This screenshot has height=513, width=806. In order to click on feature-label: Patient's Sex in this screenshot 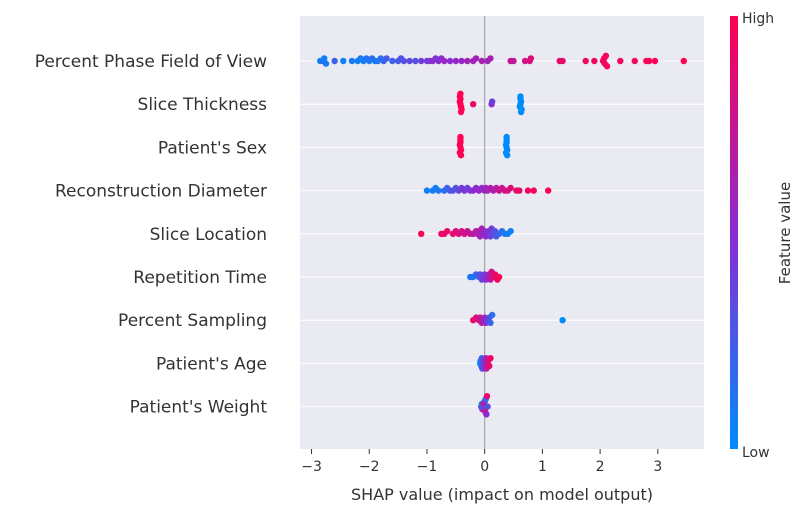, I will do `click(212, 148)`.